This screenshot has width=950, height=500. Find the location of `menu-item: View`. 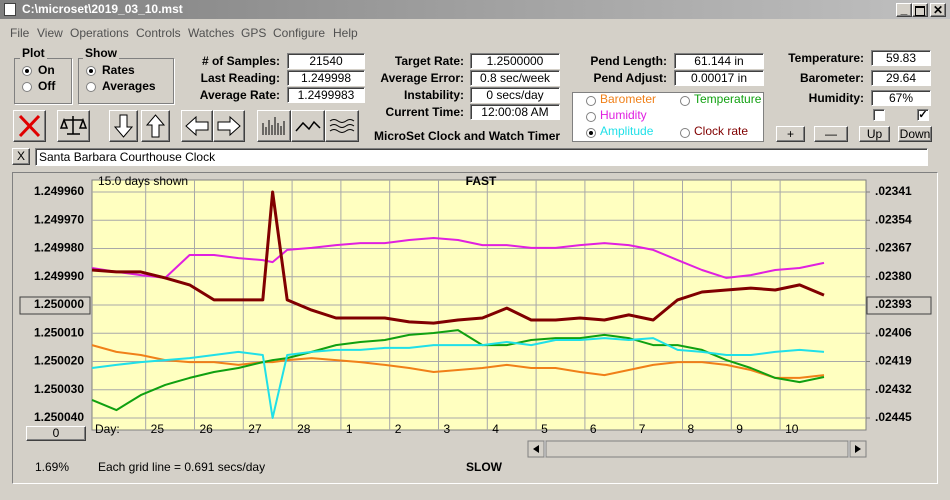

menu-item: View is located at coordinates (50, 33).